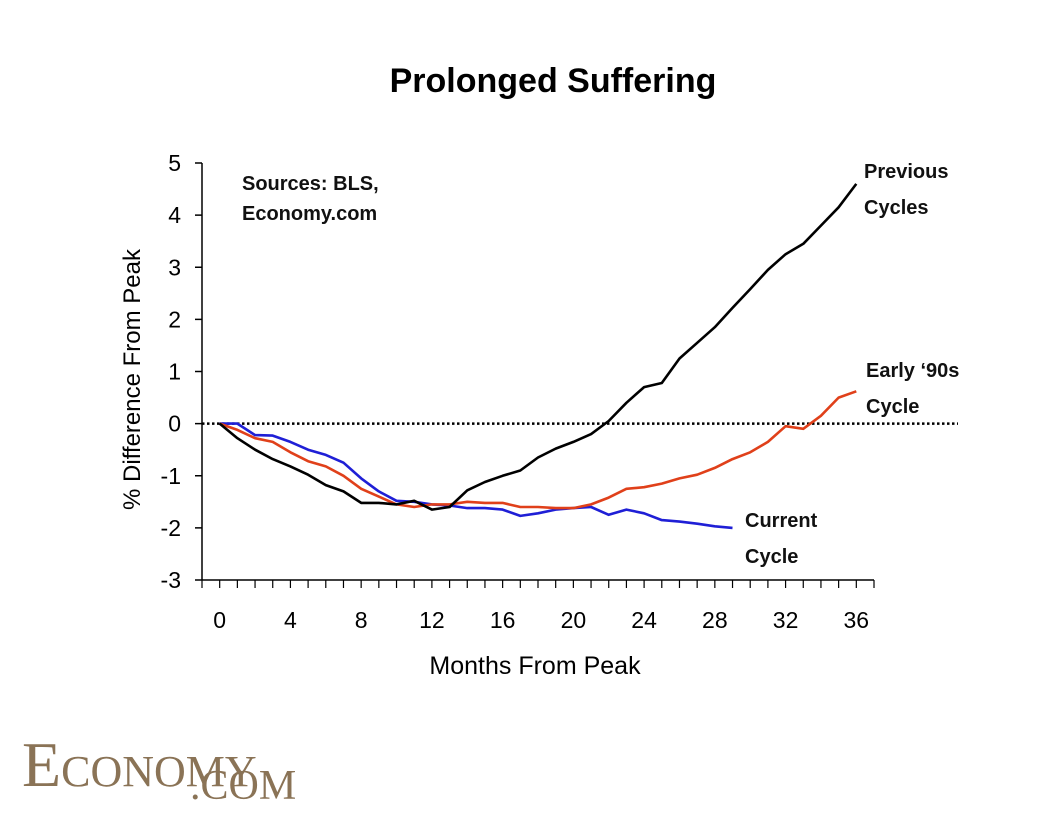  I want to click on y-tick-label: 4, so click(174, 215).